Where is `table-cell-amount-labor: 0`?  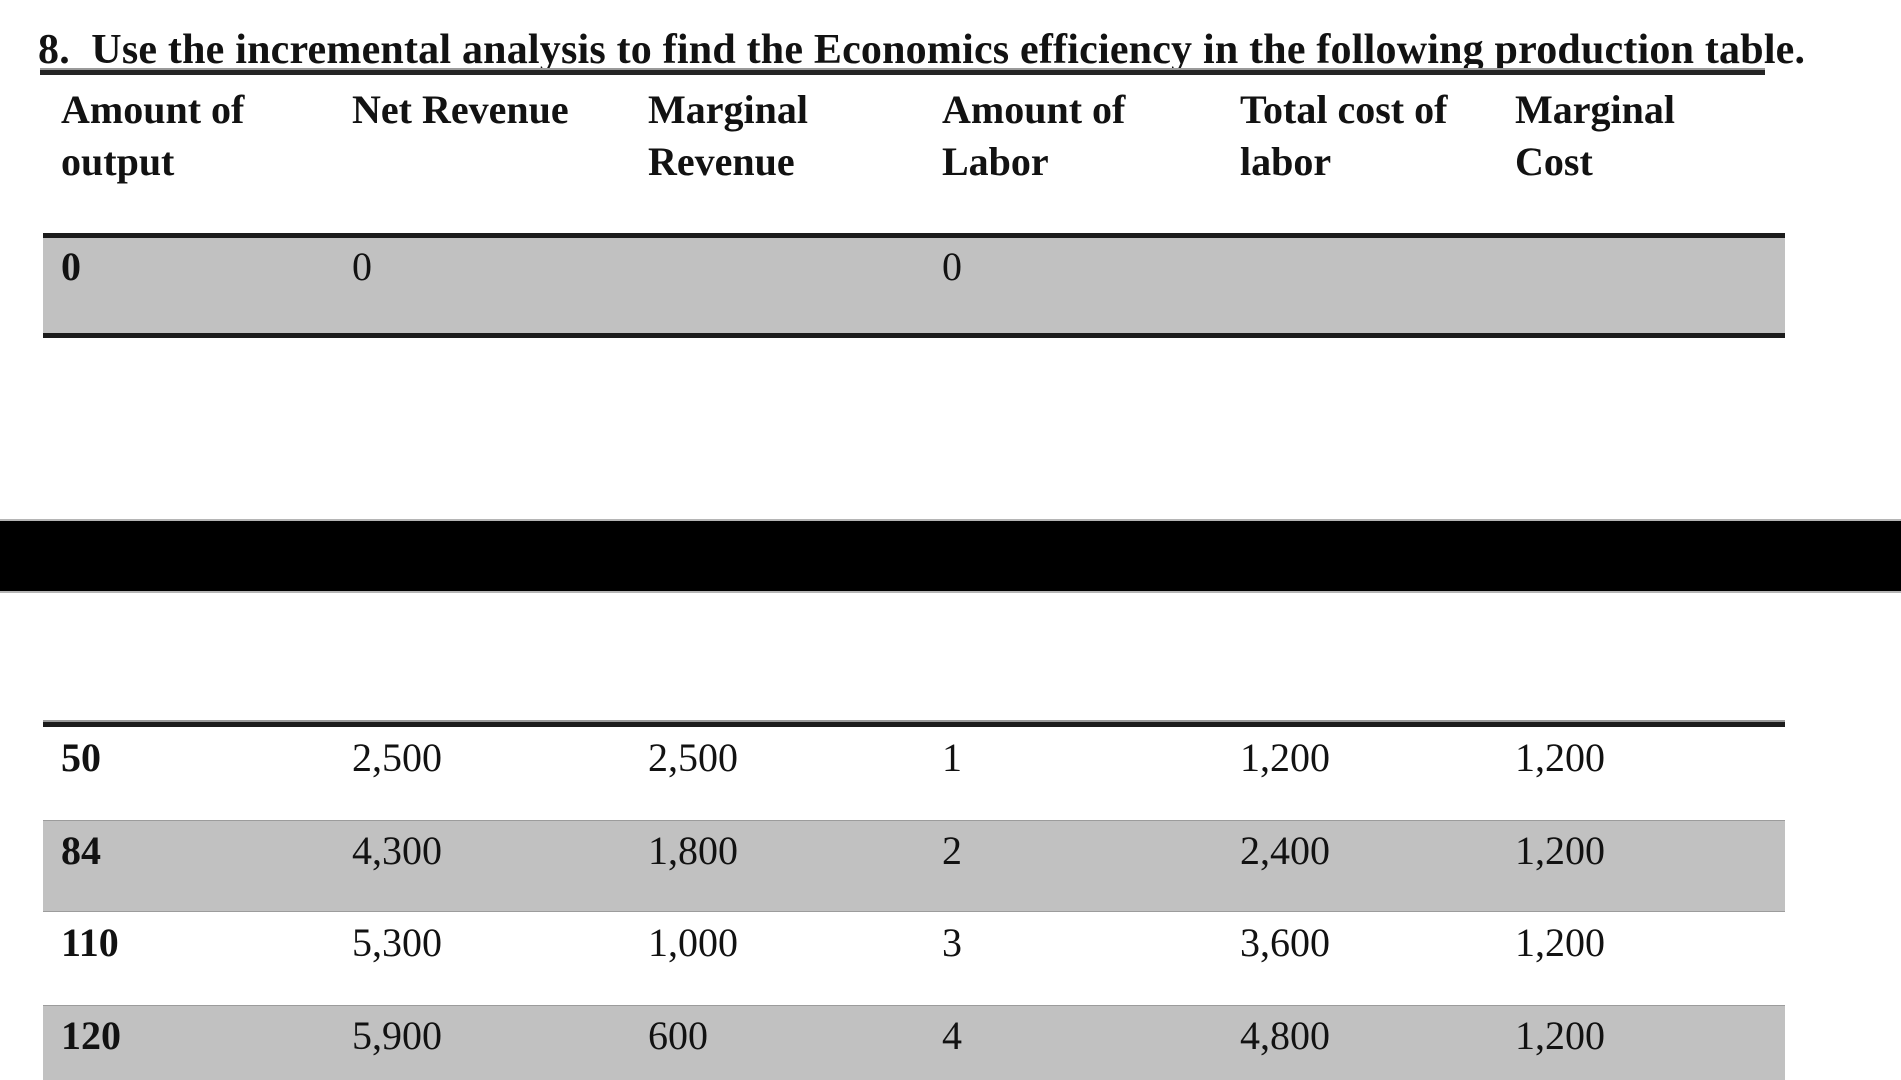 table-cell-amount-labor: 0 is located at coordinates (952, 266).